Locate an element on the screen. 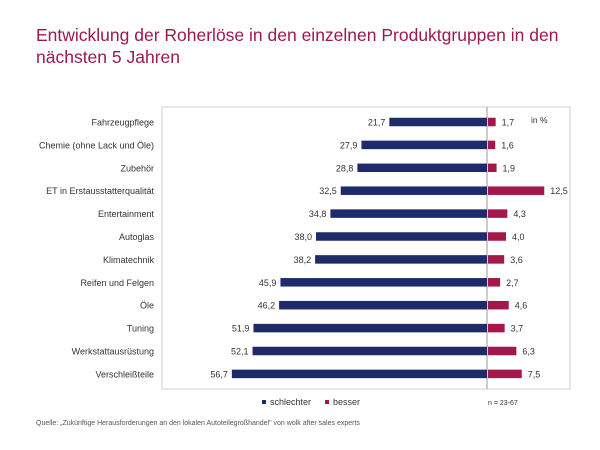 This screenshot has width=600, height=450. value-label-schlechter-verschleißteile: 56,7 is located at coordinates (219, 374).